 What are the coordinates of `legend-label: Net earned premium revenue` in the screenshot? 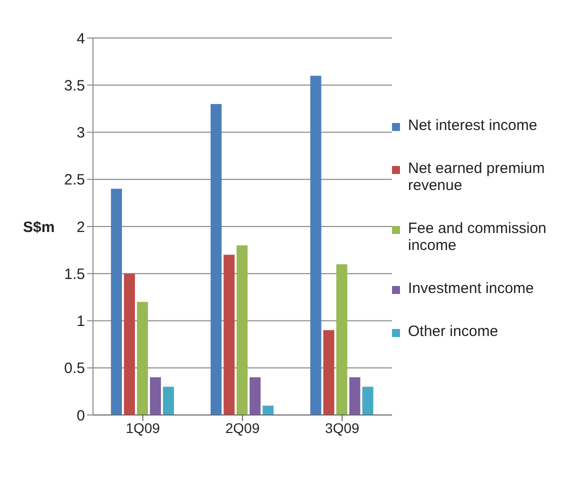 It's located at (477, 177).